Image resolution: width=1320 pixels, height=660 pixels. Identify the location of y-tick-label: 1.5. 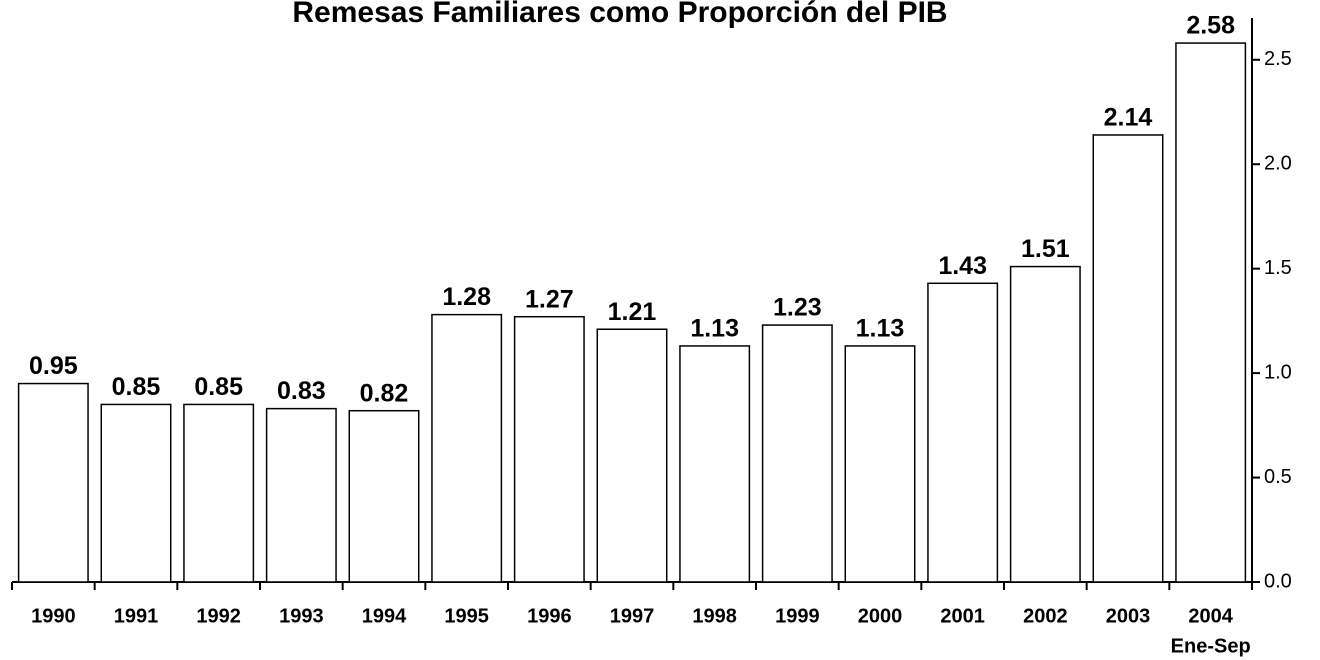
(1278, 268).